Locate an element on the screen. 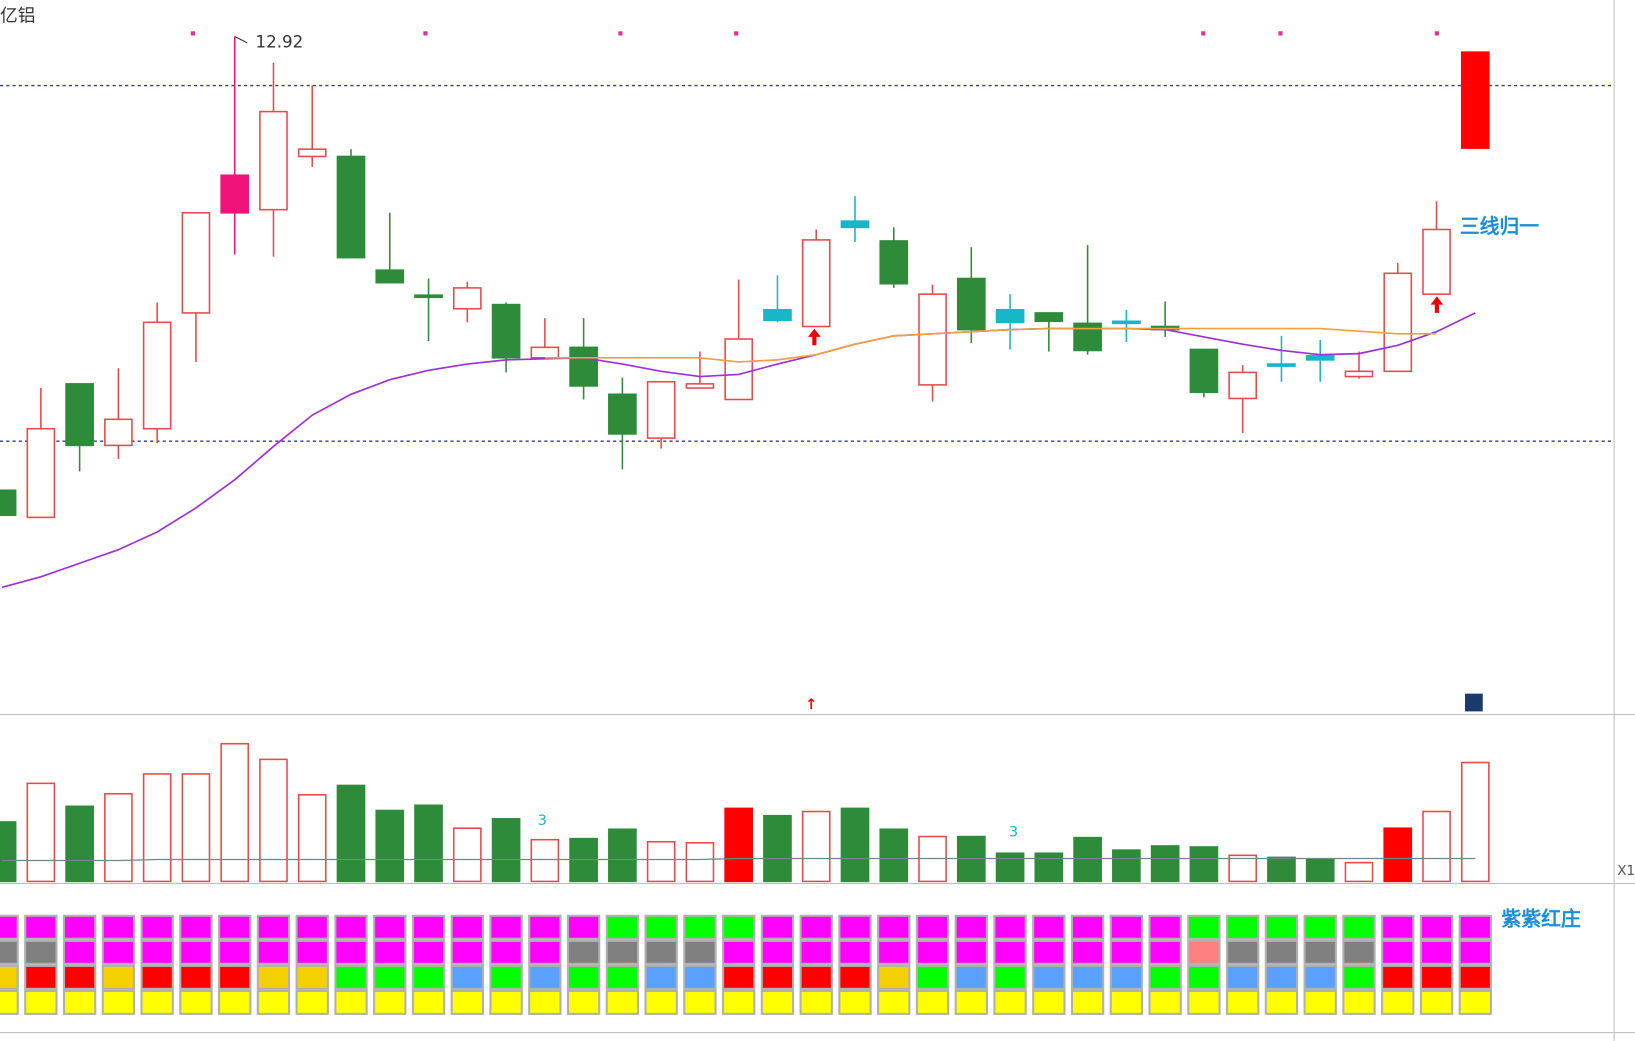  signal-dots is located at coordinates (814, 33).